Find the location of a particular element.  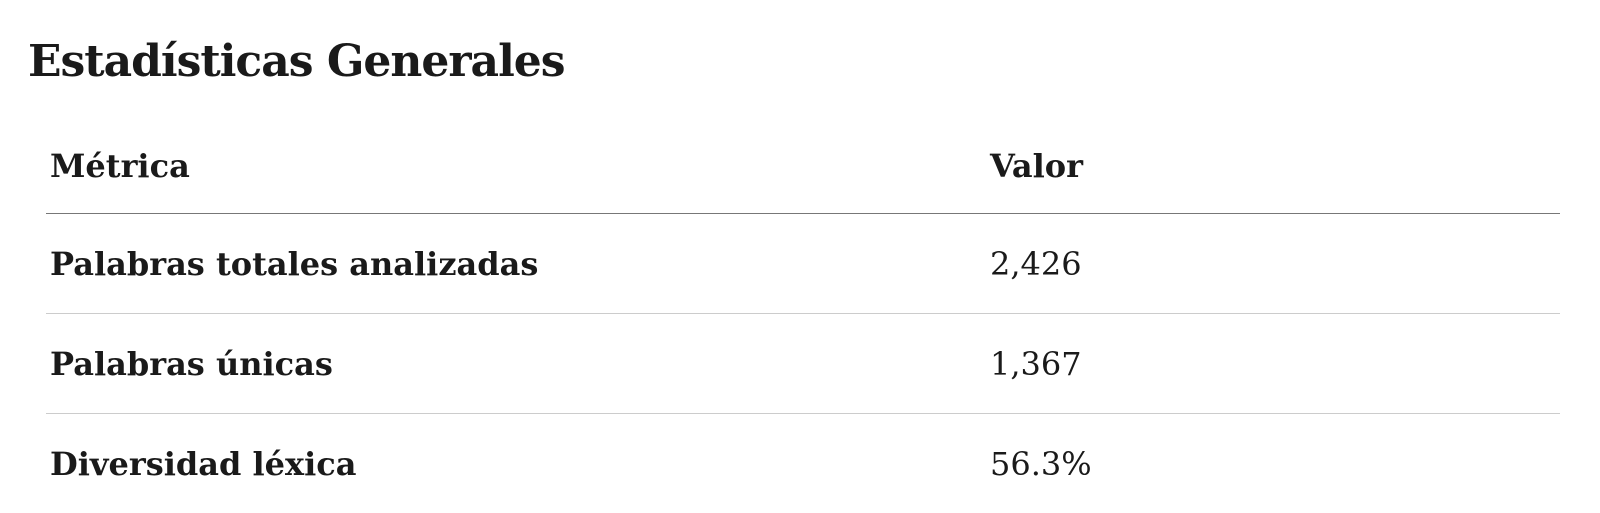

metric-cell: Diversidad léxica is located at coordinates (516, 463).